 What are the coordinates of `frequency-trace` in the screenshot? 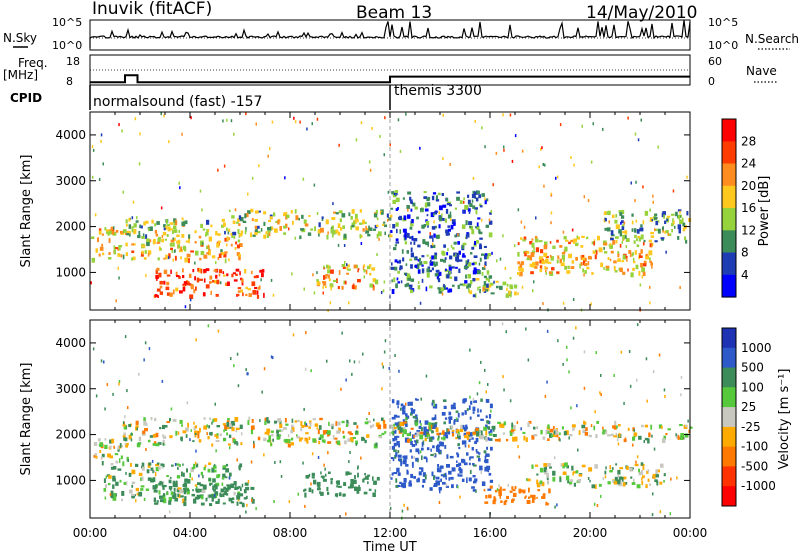 It's located at (390, 79).